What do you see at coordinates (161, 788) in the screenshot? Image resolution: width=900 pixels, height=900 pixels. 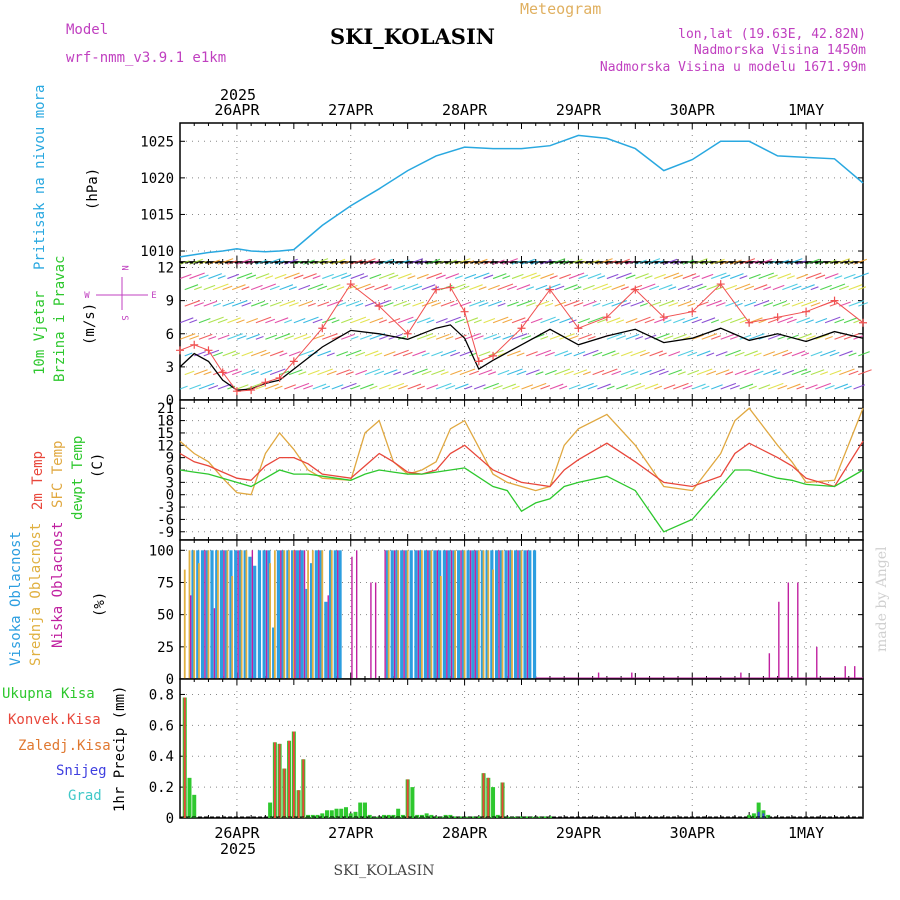 I see `precip-ytick-label-1: 0.2` at bounding box center [161, 788].